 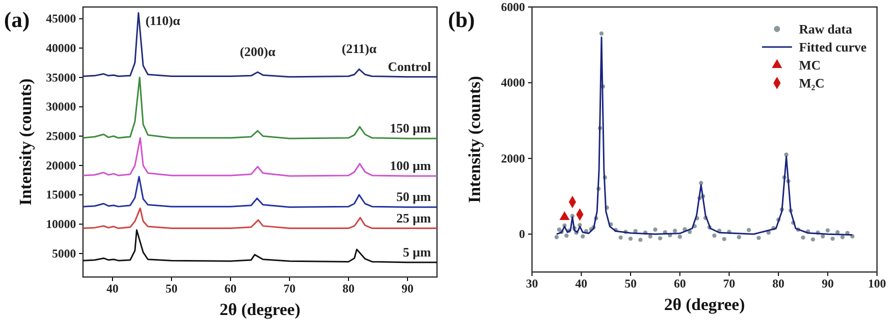 What do you see at coordinates (411, 128) in the screenshot?
I see `series-label: 150 µm` at bounding box center [411, 128].